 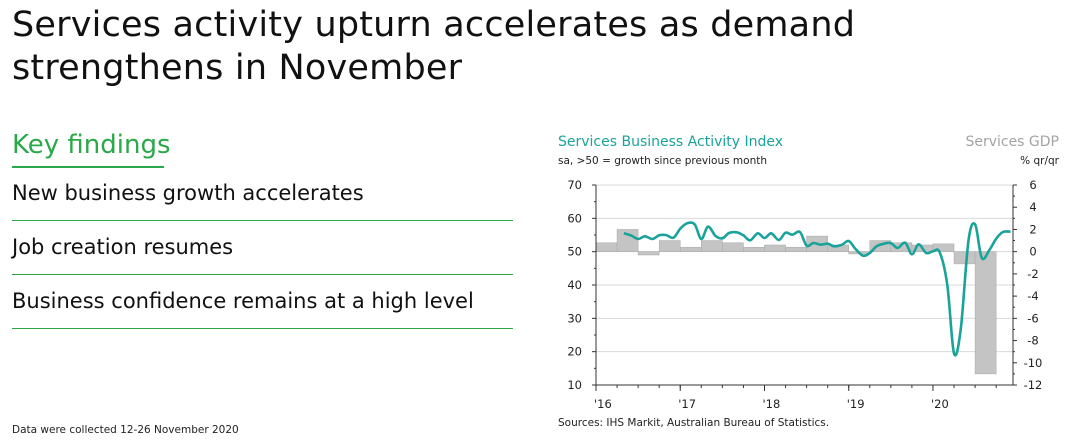 What do you see at coordinates (88, 167) in the screenshot?
I see `key-findings-underline` at bounding box center [88, 167].